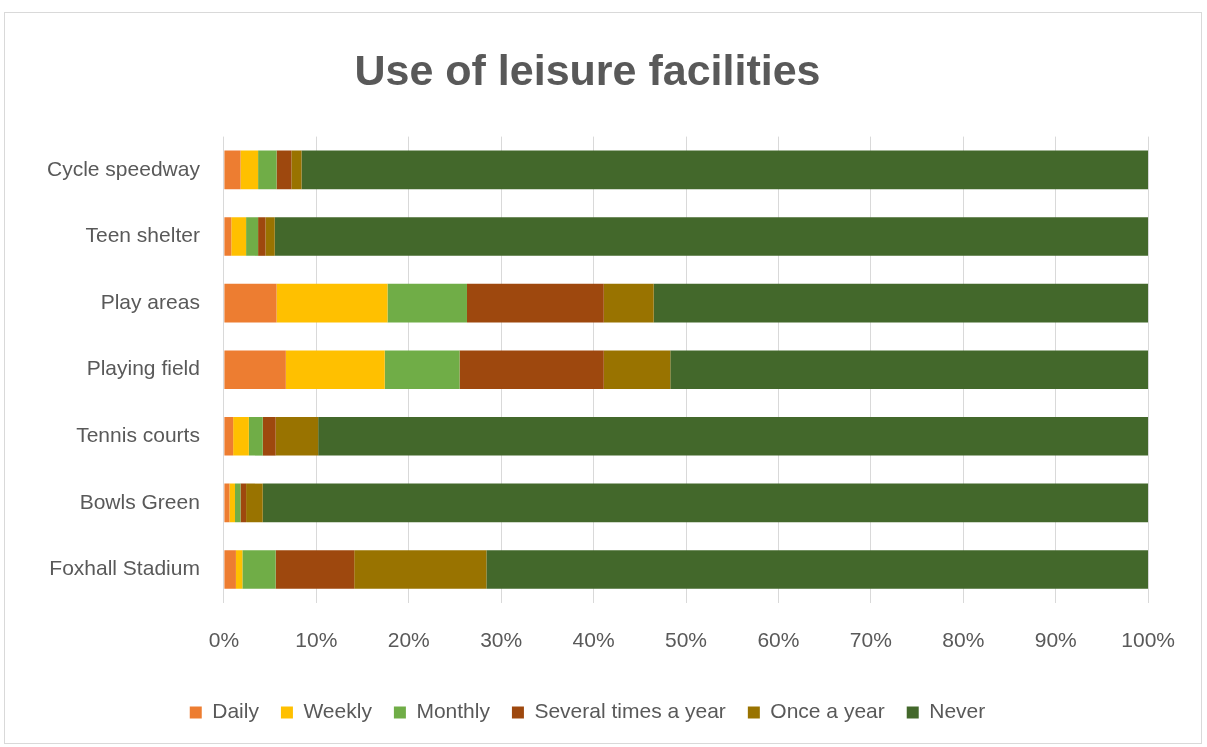 This screenshot has height=747, width=1207. I want to click on x-tick-label: 0%, so click(224, 640).